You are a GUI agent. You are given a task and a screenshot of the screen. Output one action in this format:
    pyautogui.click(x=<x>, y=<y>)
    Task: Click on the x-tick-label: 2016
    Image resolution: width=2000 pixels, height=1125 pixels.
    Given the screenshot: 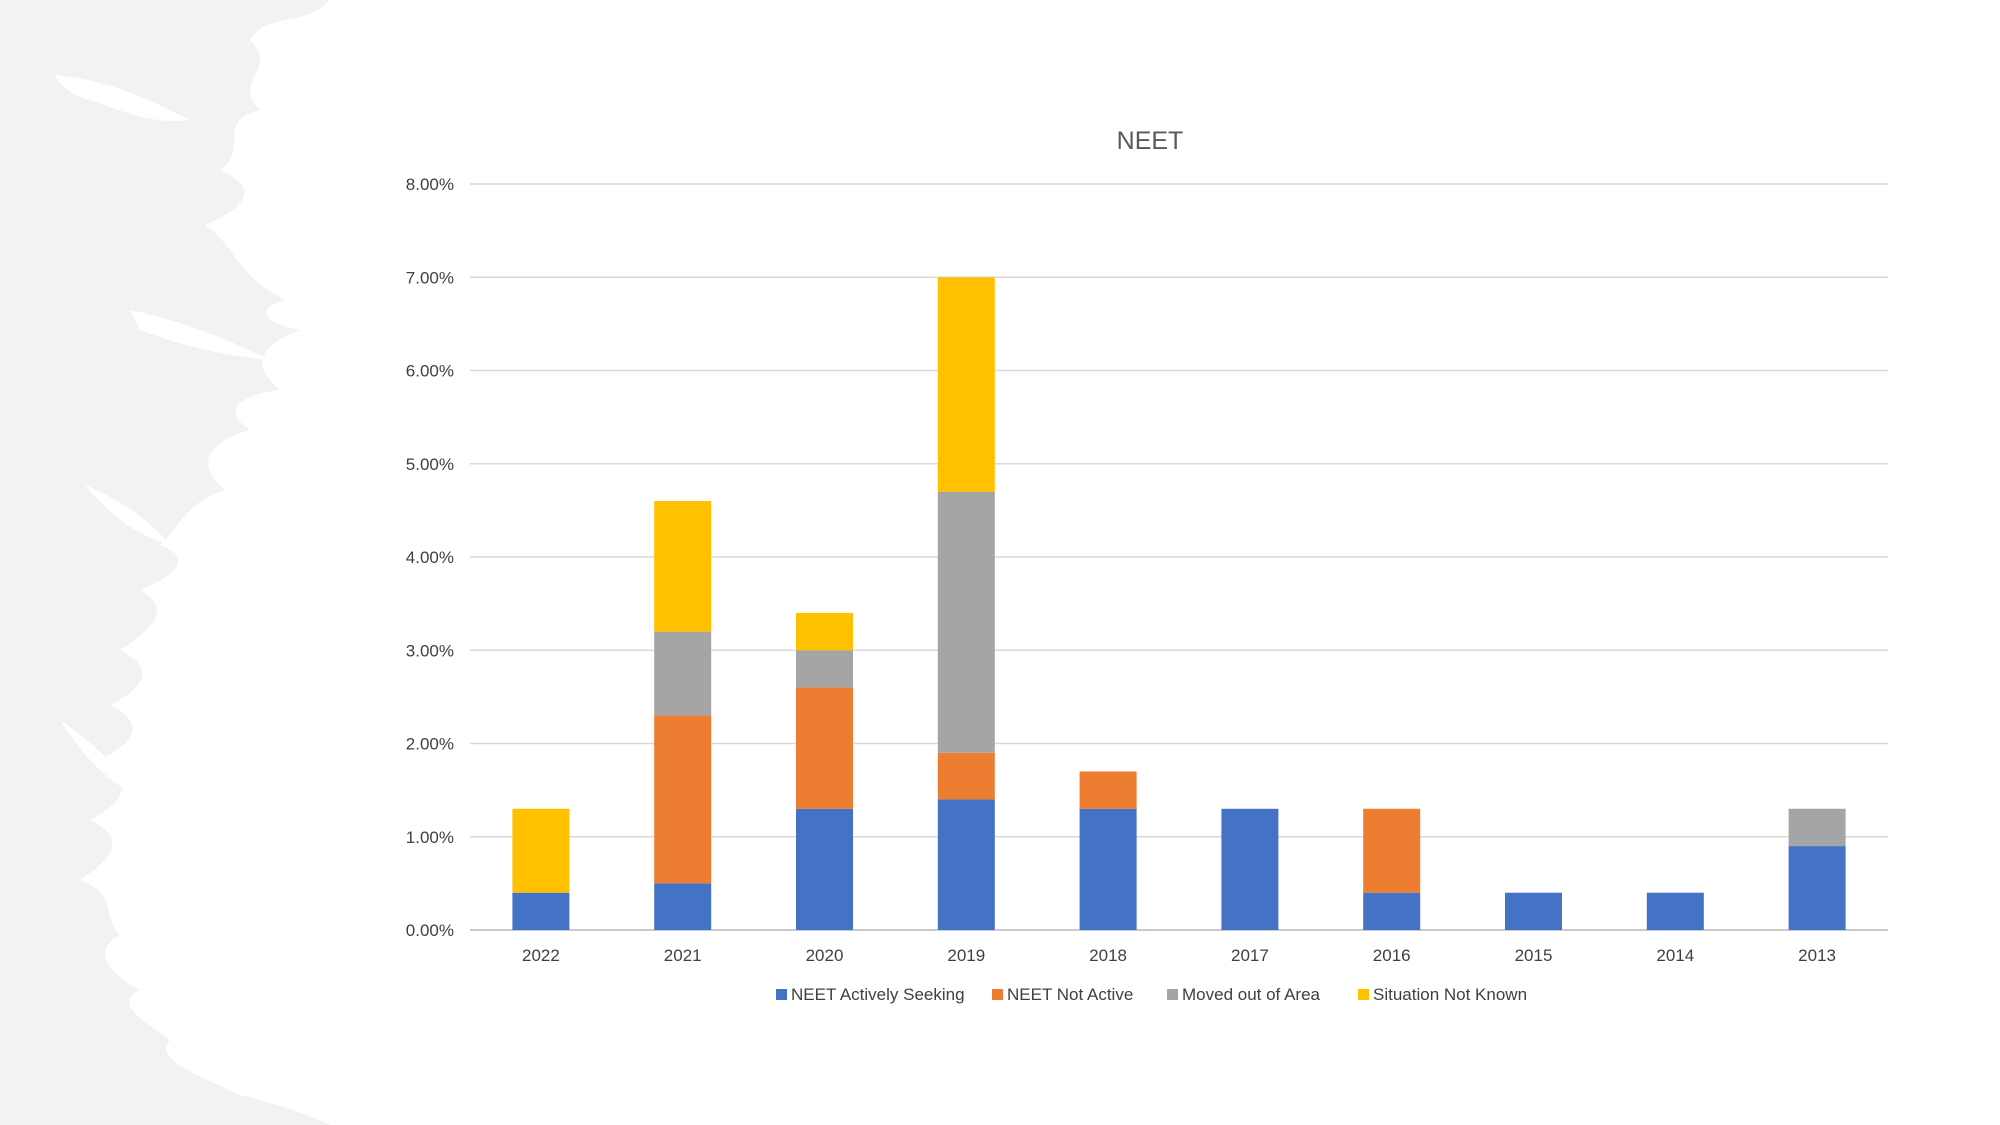 What is the action you would take?
    pyautogui.click(x=1392, y=955)
    